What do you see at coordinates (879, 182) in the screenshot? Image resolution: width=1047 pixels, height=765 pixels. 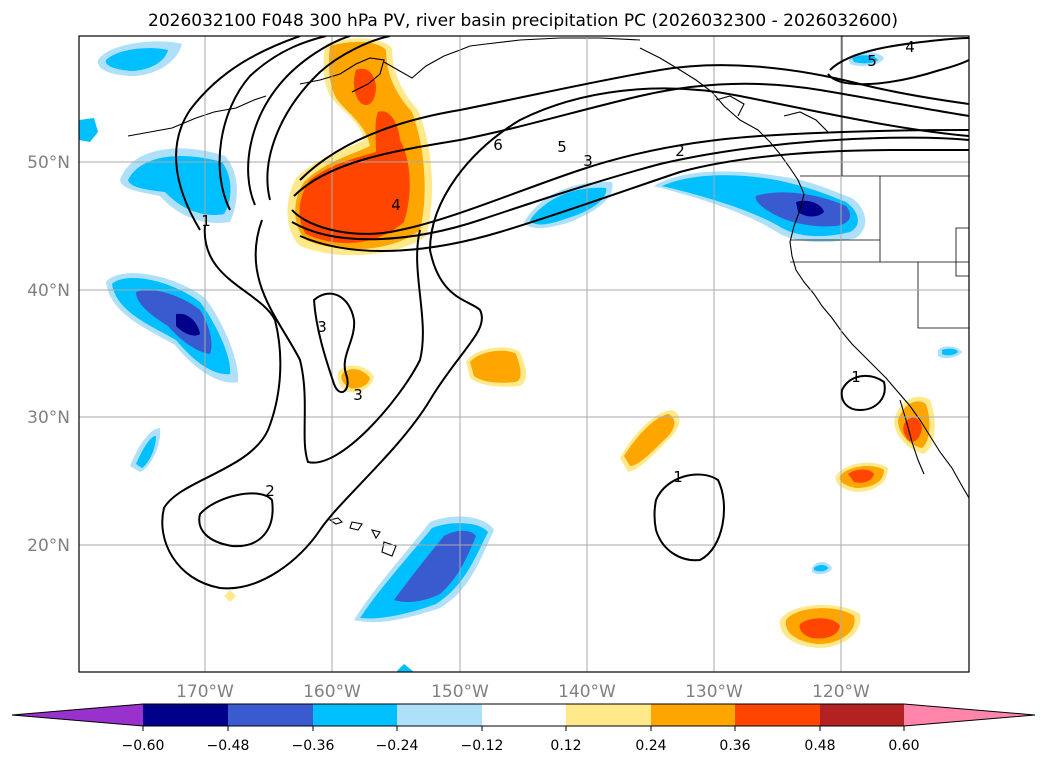 I see `state-borders` at bounding box center [879, 182].